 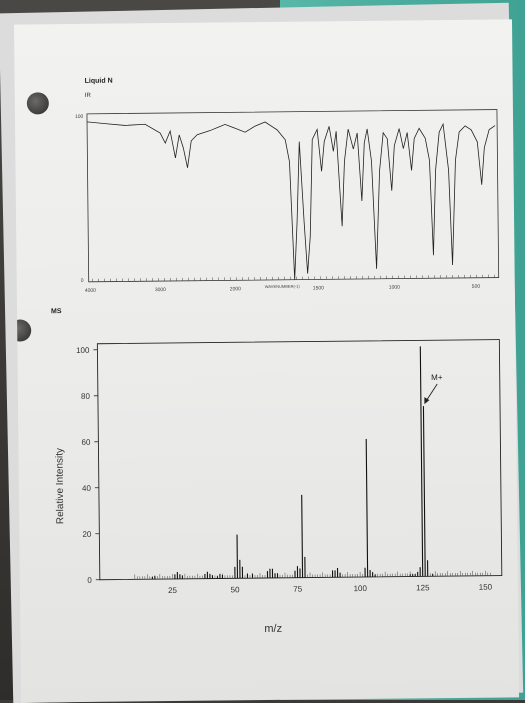 I want to click on ms-y-tick-label: 0, so click(x=89, y=580).